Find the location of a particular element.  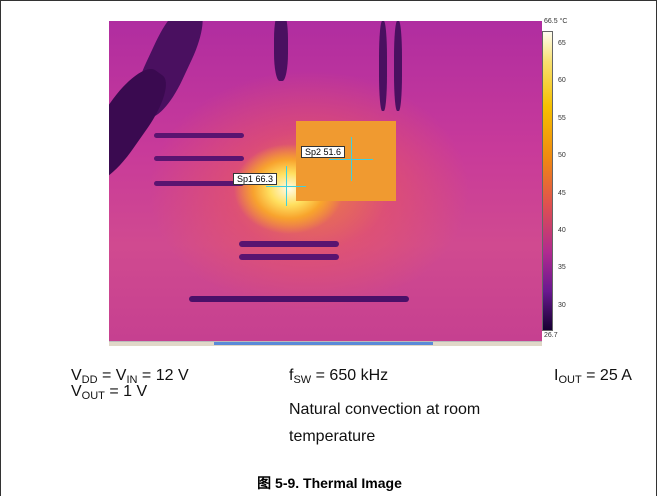

scale-tick: 40 is located at coordinates (562, 230).